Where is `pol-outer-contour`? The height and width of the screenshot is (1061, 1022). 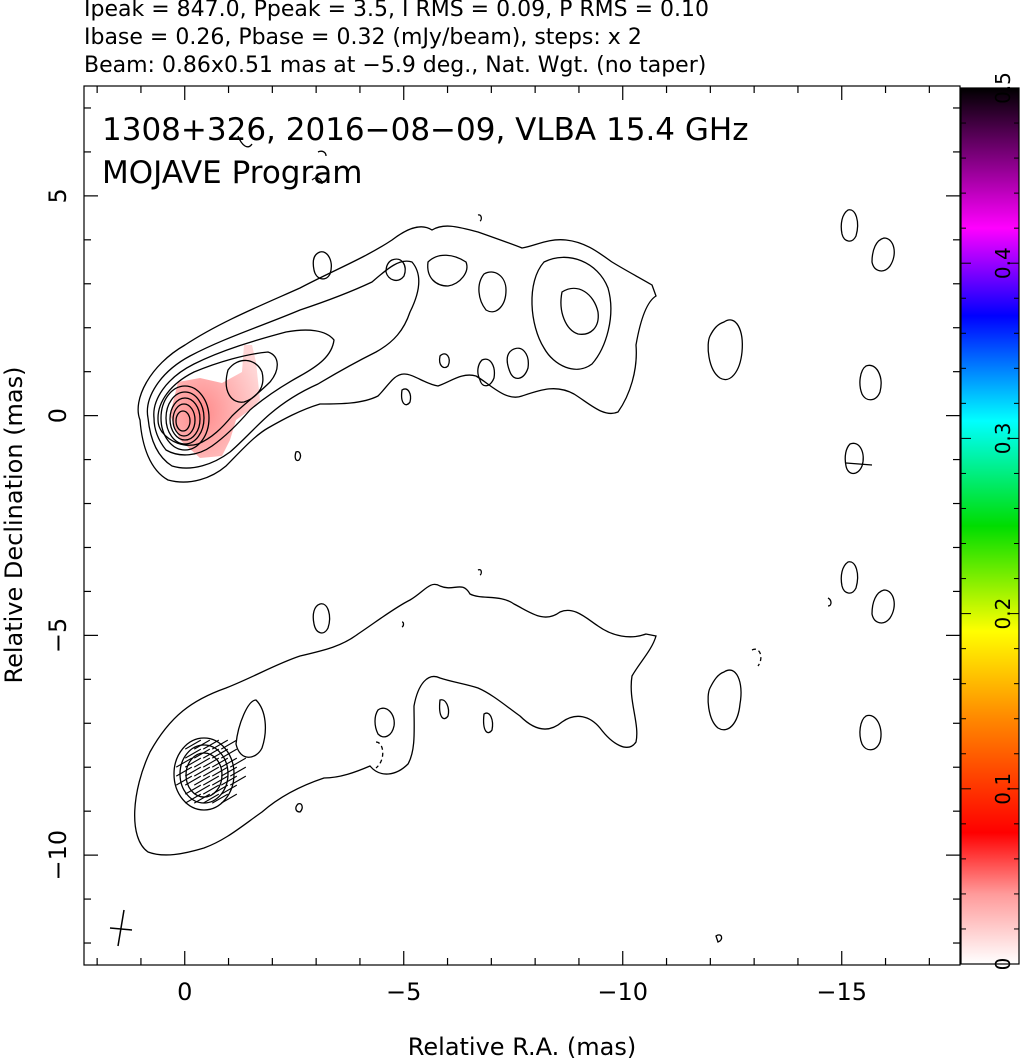 pol-outer-contour is located at coordinates (395, 719).